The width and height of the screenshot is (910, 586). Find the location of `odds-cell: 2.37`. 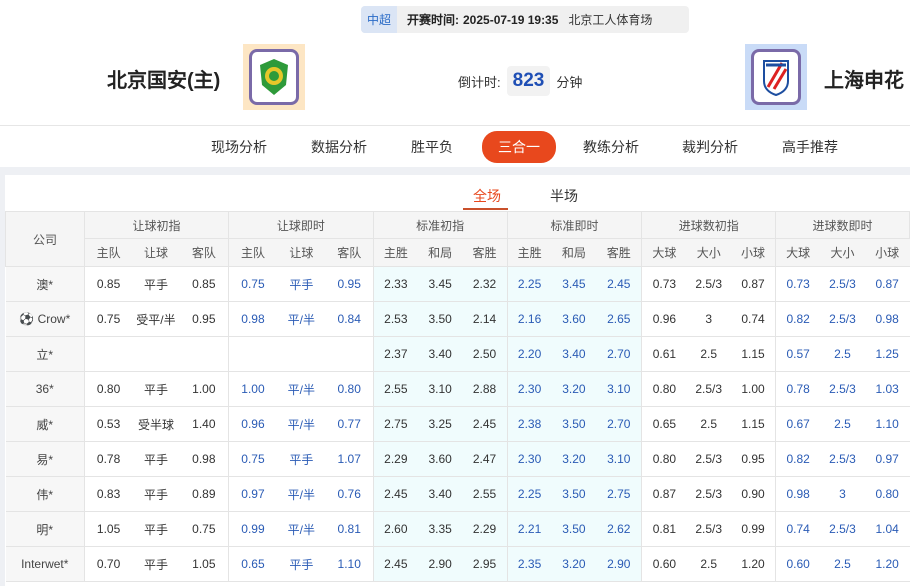

odds-cell: 2.37 is located at coordinates (395, 354).